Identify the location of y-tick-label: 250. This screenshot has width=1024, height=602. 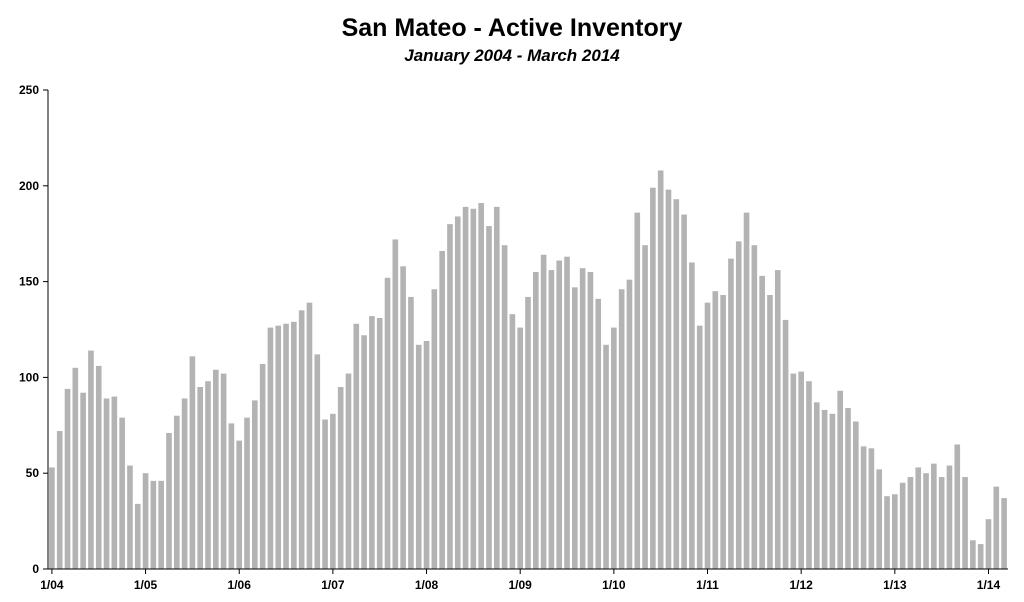
(29, 90).